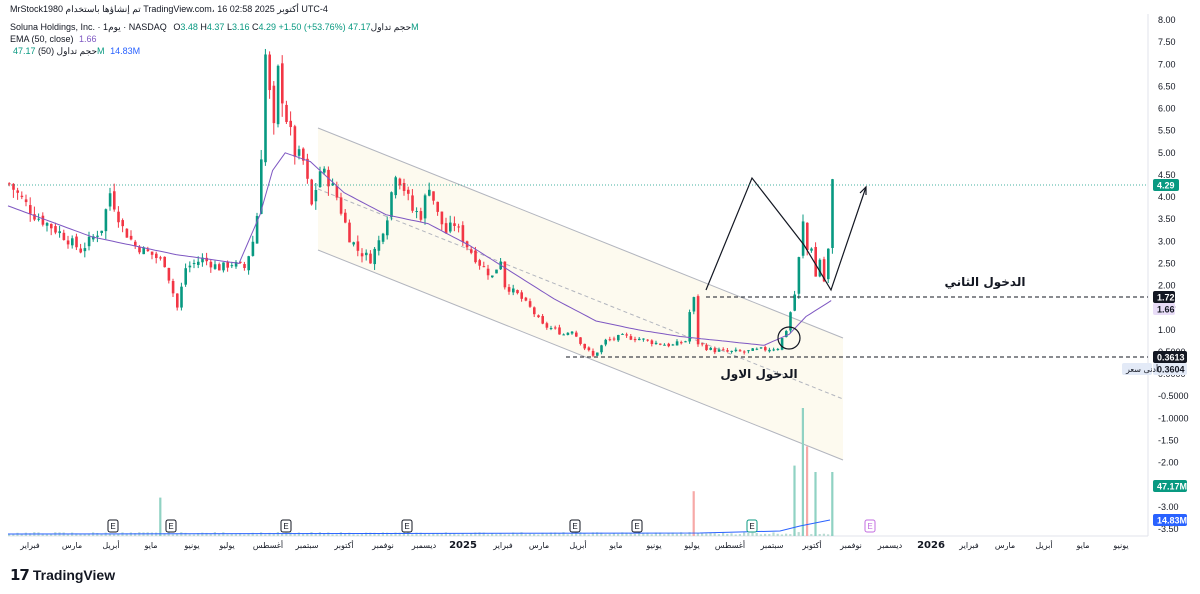 This screenshot has width=1200, height=594. I want to click on volume-ma-legend: حجم تداول (50) 47.17M 14.83M, so click(75, 51).